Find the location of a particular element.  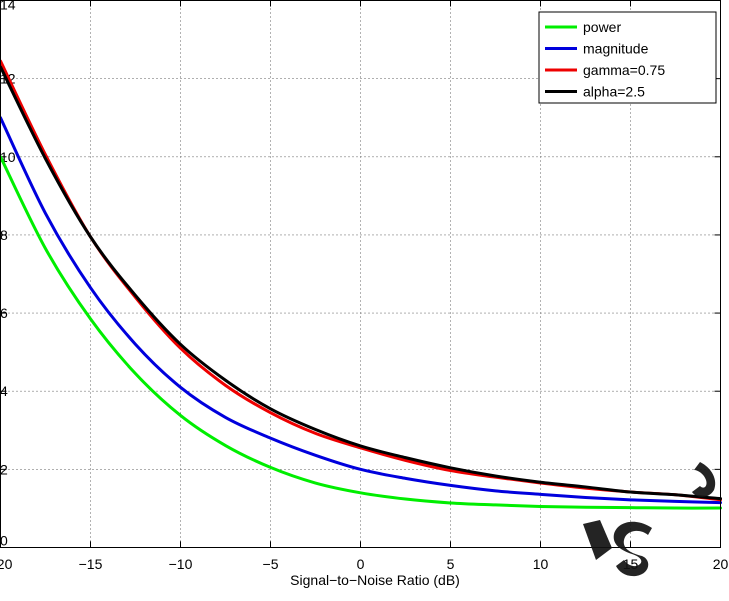

x-tick-label: −15 is located at coordinates (91, 564).